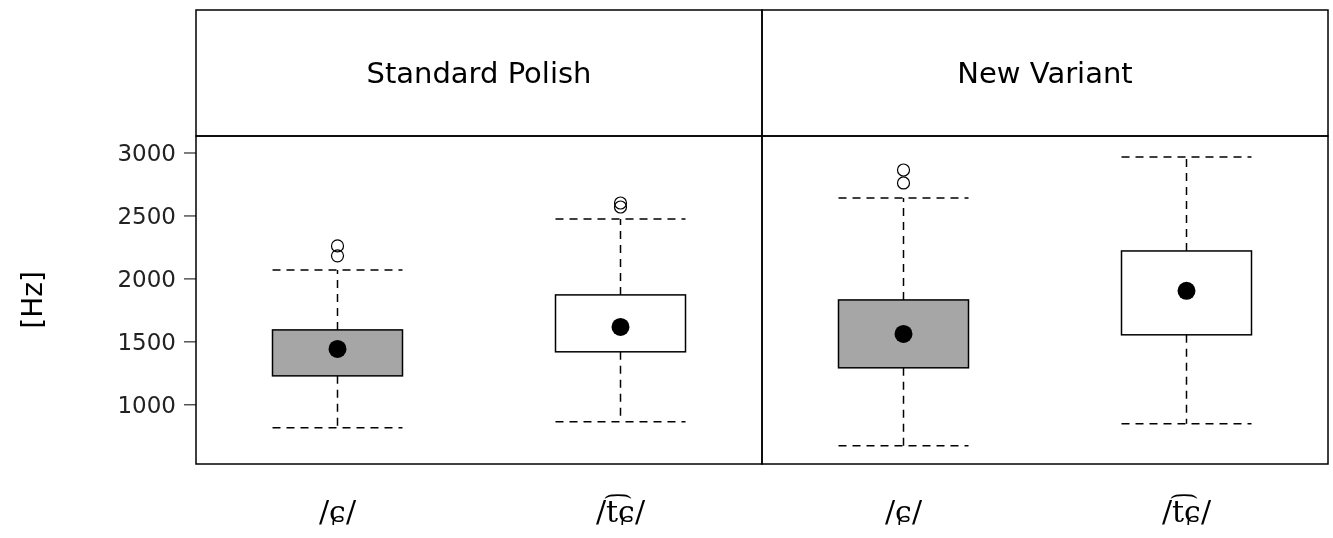 This screenshot has width=1333, height=538. I want to click on y-tick-label: 2000, so click(146, 278).